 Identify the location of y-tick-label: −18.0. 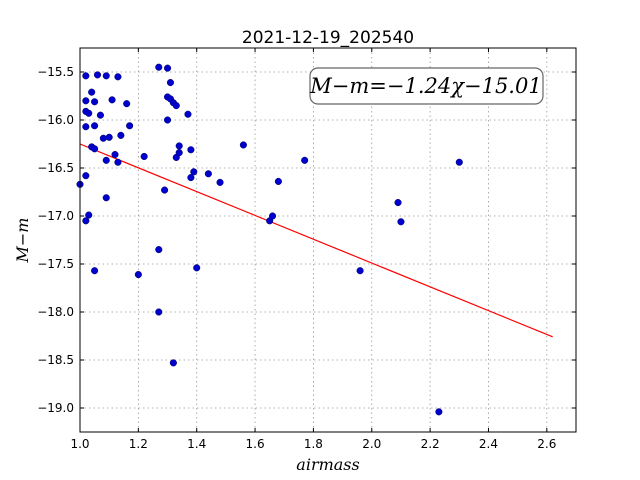
(55, 312).